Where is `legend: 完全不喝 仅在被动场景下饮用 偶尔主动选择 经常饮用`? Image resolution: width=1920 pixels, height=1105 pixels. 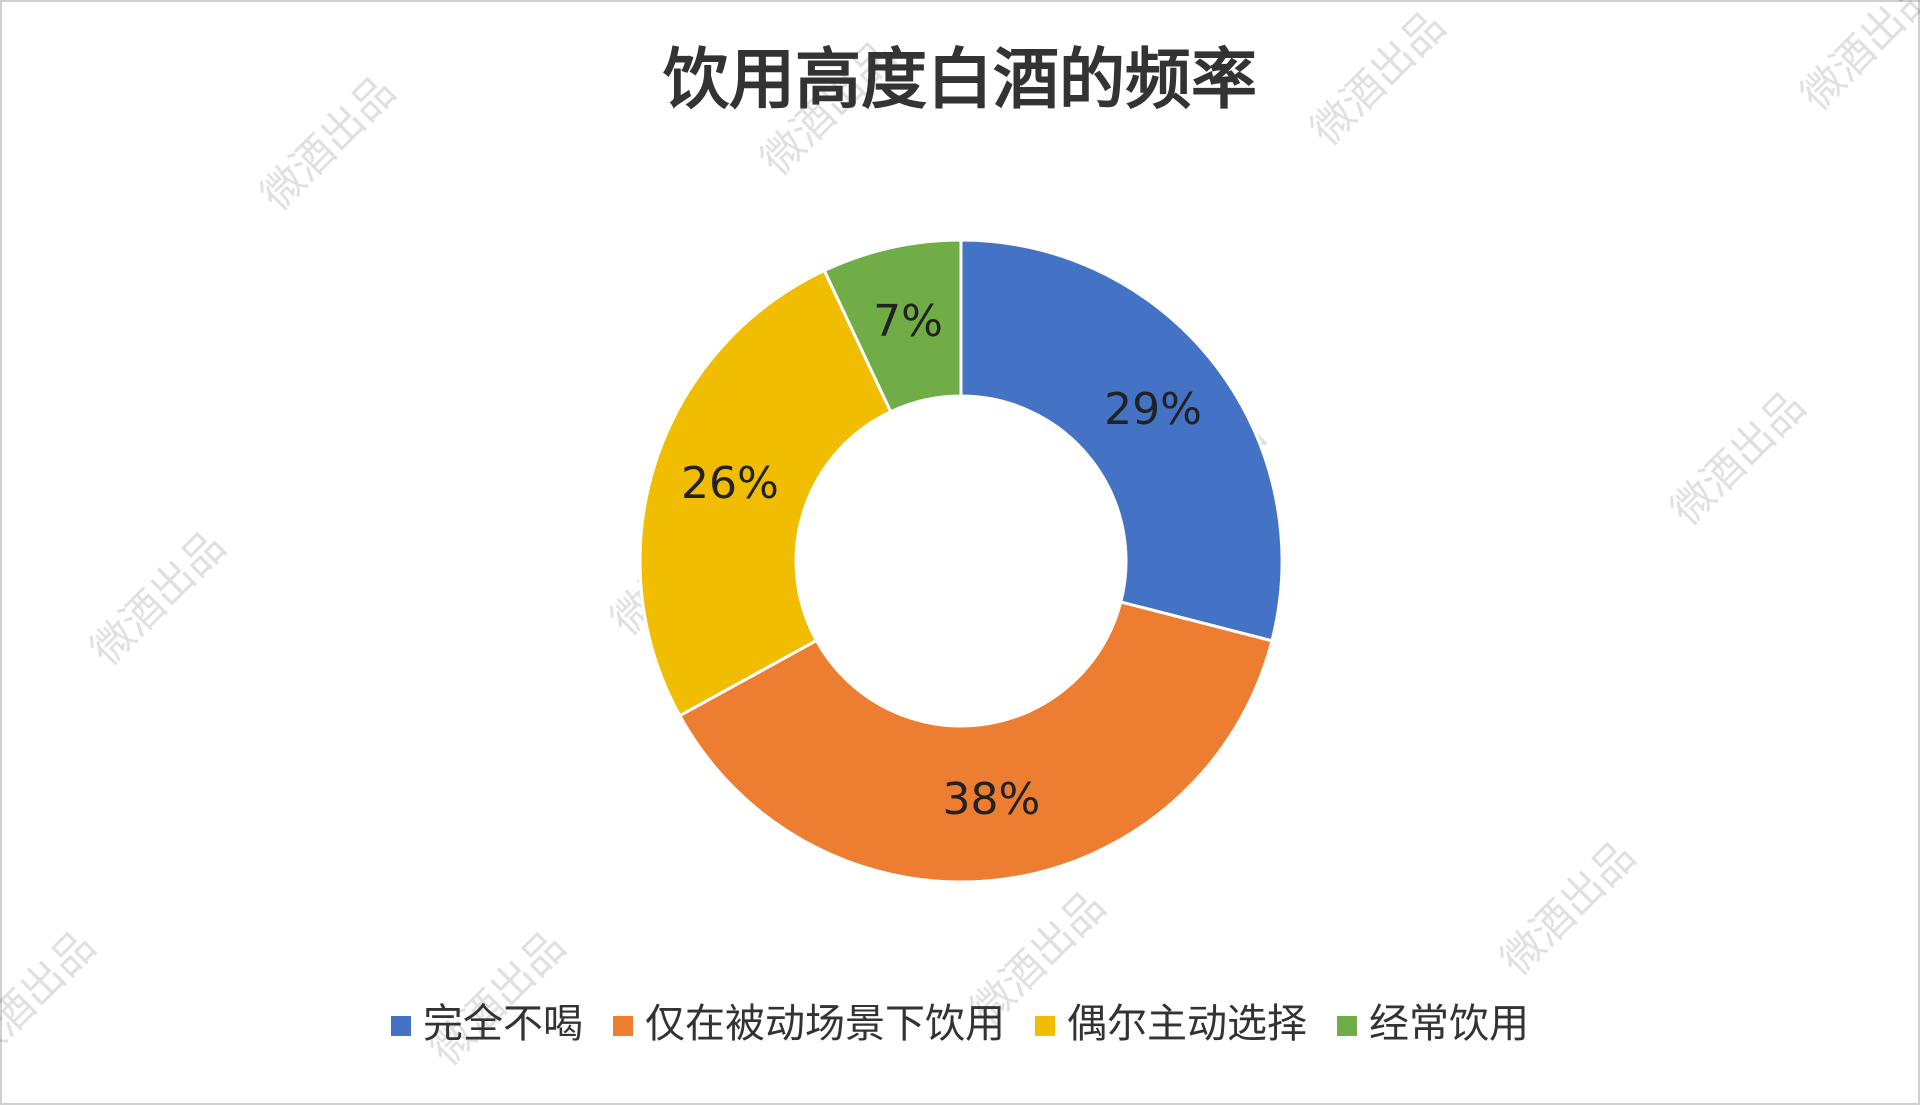 legend: 完全不喝 仅在被动场景下饮用 偶尔主动选择 经常饮用 is located at coordinates (960, 1024).